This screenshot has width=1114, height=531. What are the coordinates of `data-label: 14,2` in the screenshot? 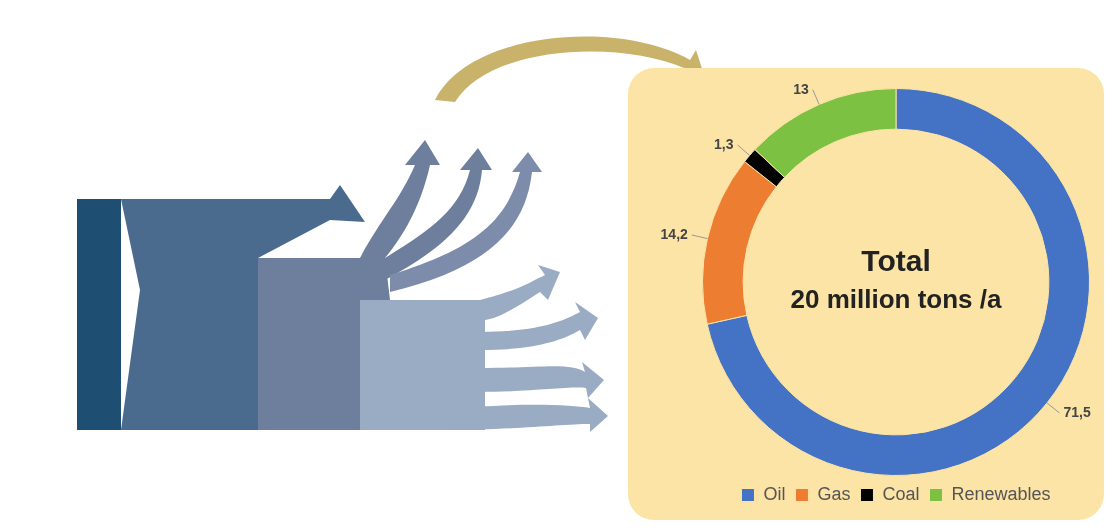 It's located at (674, 233).